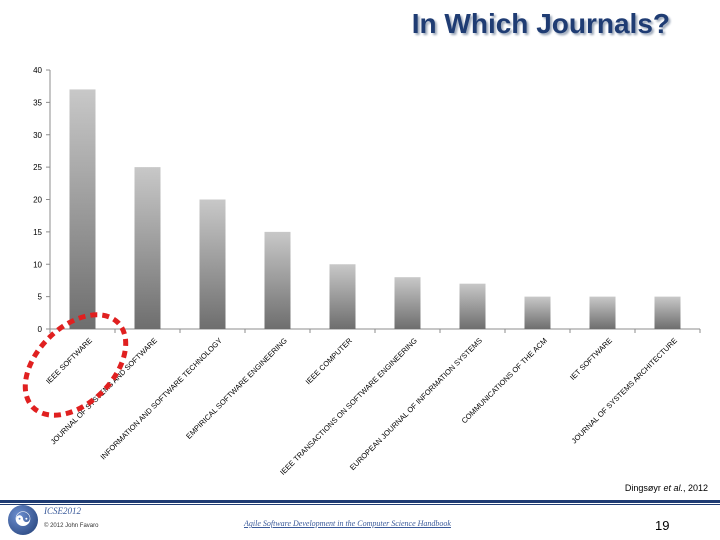 The width and height of the screenshot is (720, 540). Describe the element at coordinates (236, 388) in the screenshot. I see `x-tick-label: EMPIRICAL SOFTWARE ENGINEERING` at that location.